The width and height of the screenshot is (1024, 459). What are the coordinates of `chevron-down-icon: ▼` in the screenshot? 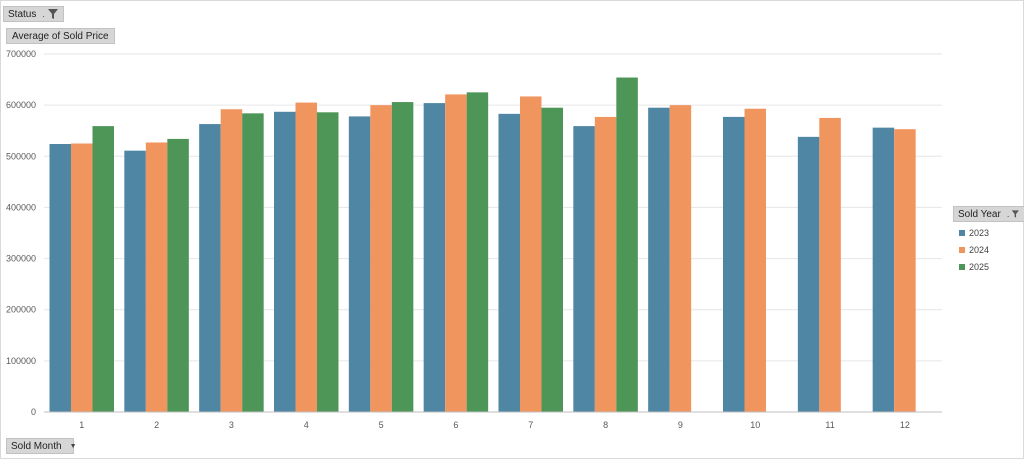 It's located at (73, 446).